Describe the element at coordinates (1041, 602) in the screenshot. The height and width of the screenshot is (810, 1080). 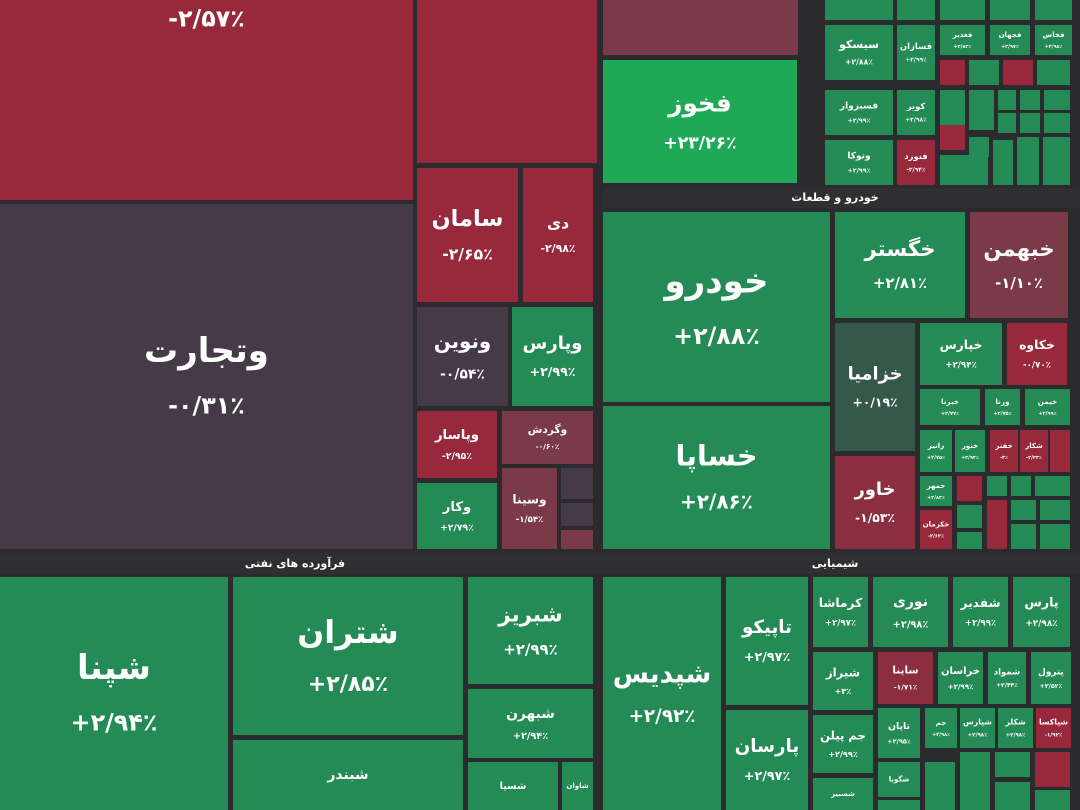
I see `tile-name: پارس` at that location.